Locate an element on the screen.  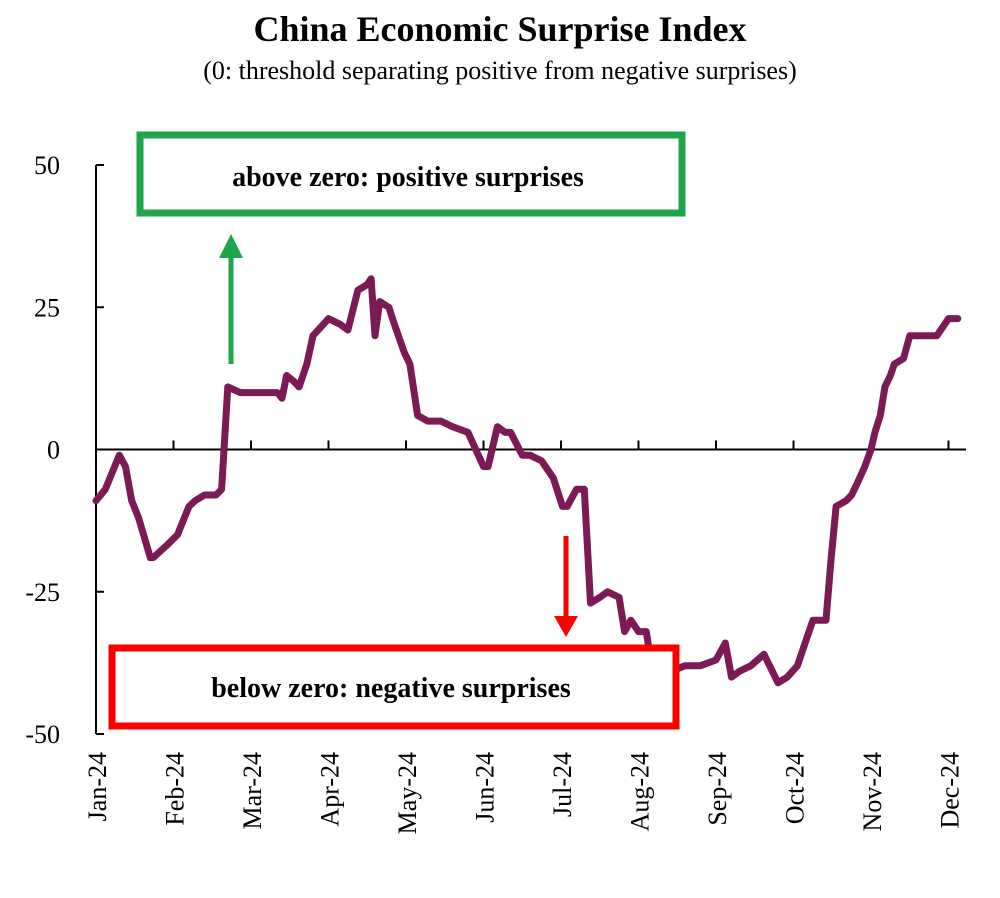
x-tick-label: Aug-24 is located at coordinates (640, 791).